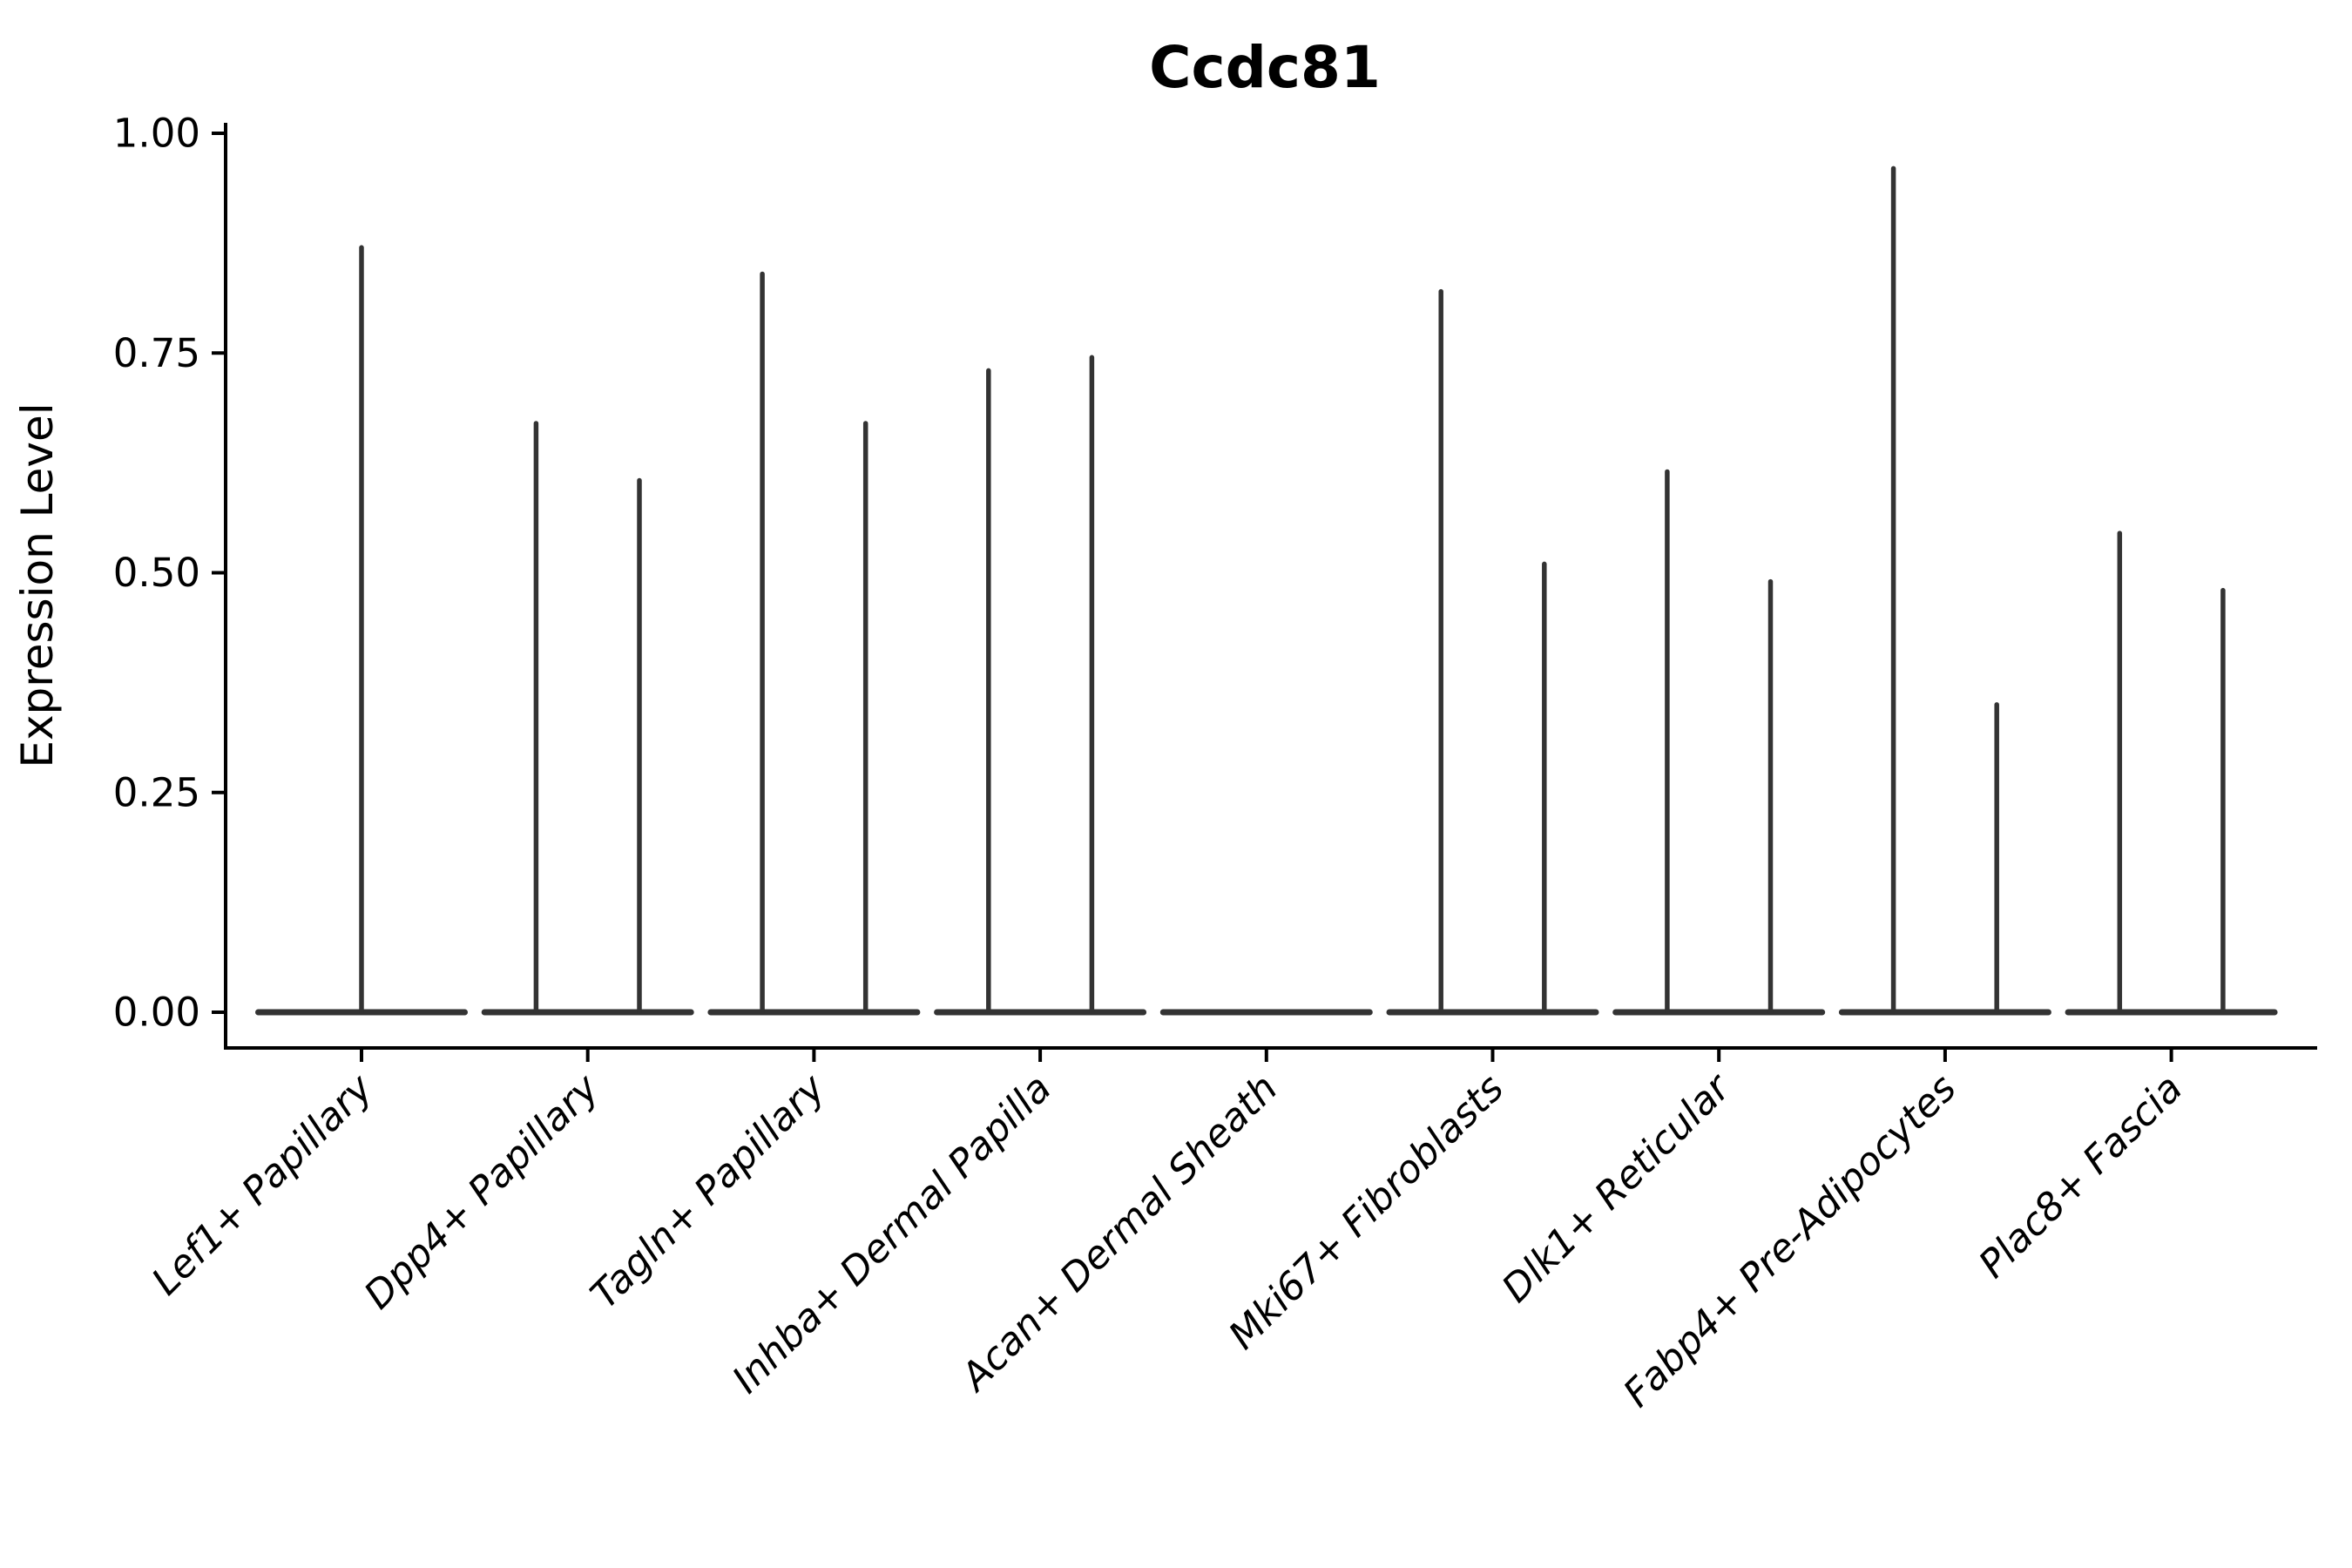  What do you see at coordinates (2081, 1176) in the screenshot?
I see `x-tick-label: Plac8+ Fascia` at bounding box center [2081, 1176].